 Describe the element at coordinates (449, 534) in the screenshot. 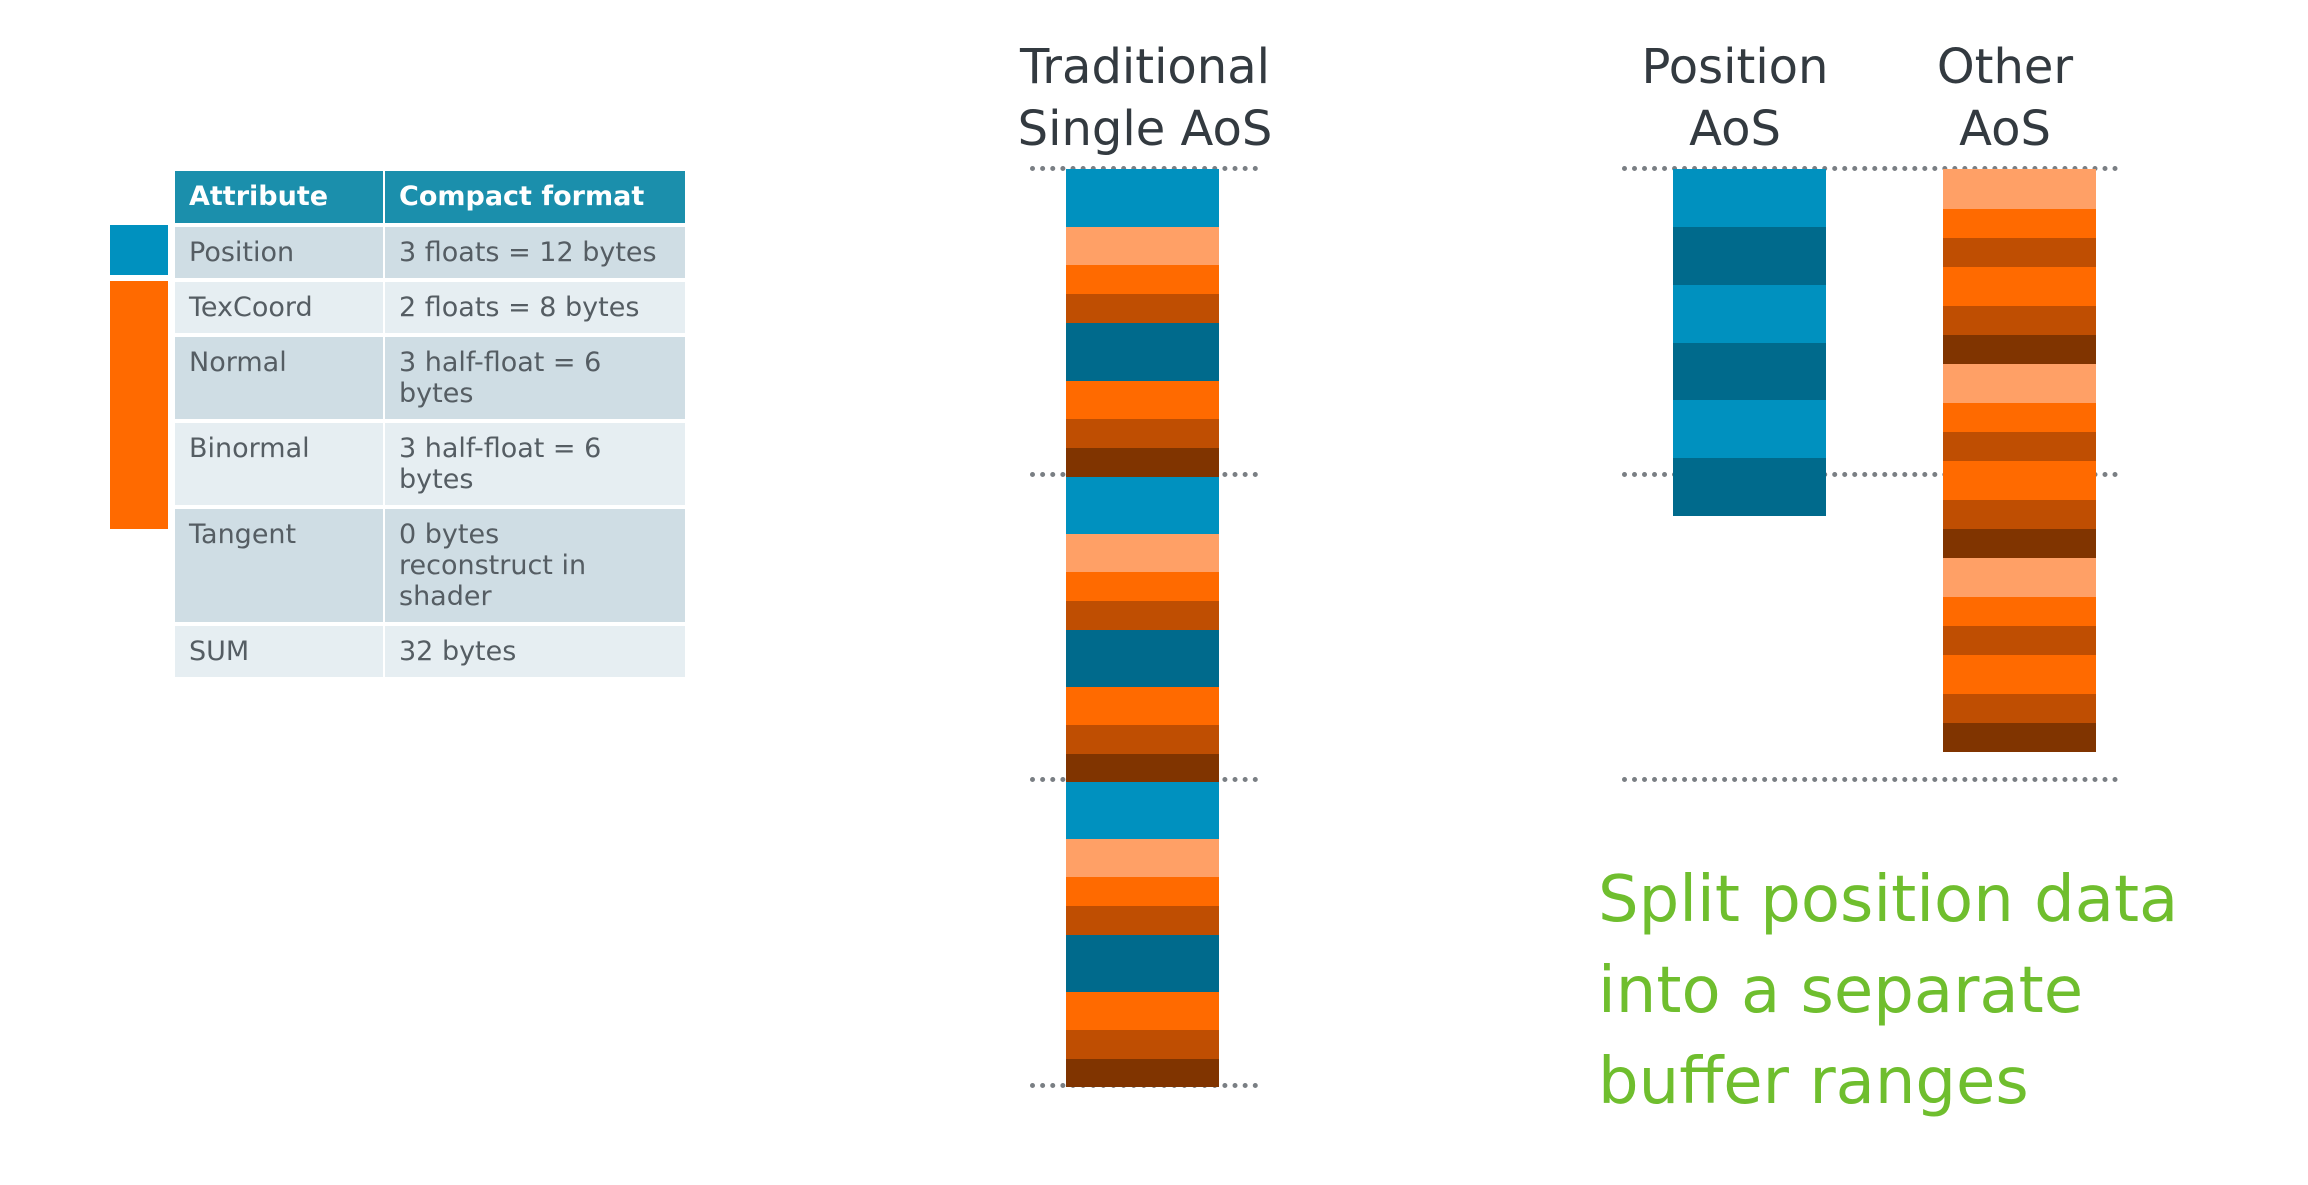

I see `cell-format-line1: 0 bytes` at that location.